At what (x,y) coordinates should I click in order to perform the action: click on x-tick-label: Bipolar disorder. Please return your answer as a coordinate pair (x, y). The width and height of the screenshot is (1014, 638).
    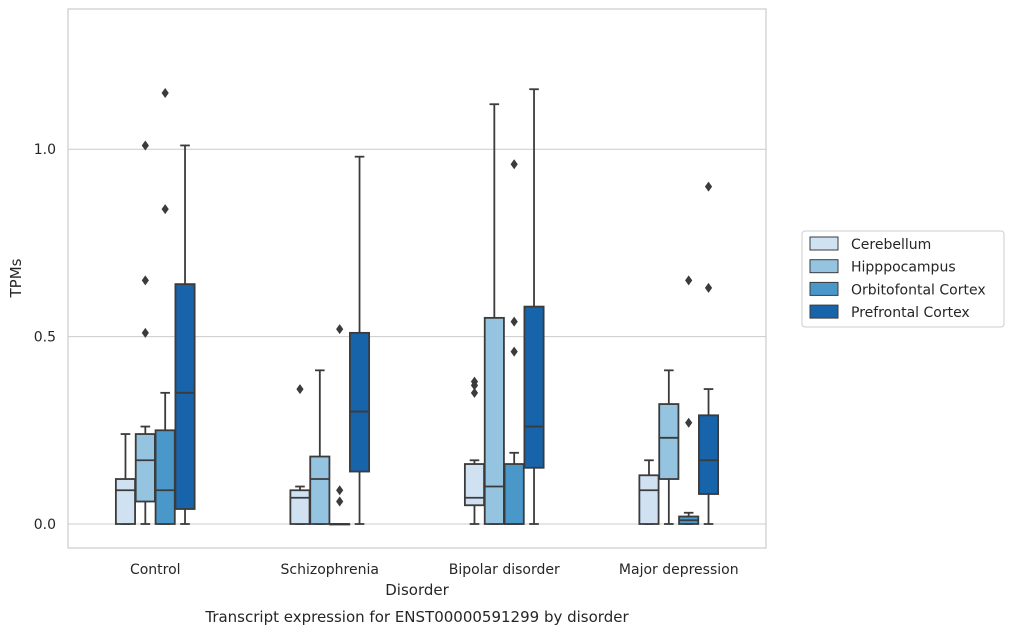
    Looking at the image, I should click on (504, 570).